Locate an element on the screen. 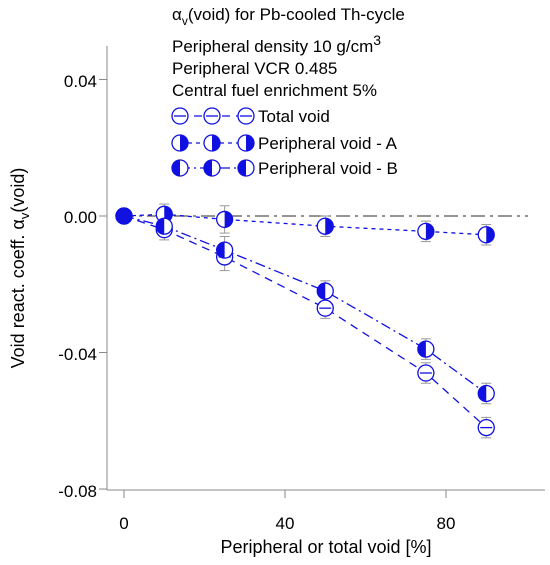 The width and height of the screenshot is (550, 565). x-tick-label-0: 0 is located at coordinates (123, 523).